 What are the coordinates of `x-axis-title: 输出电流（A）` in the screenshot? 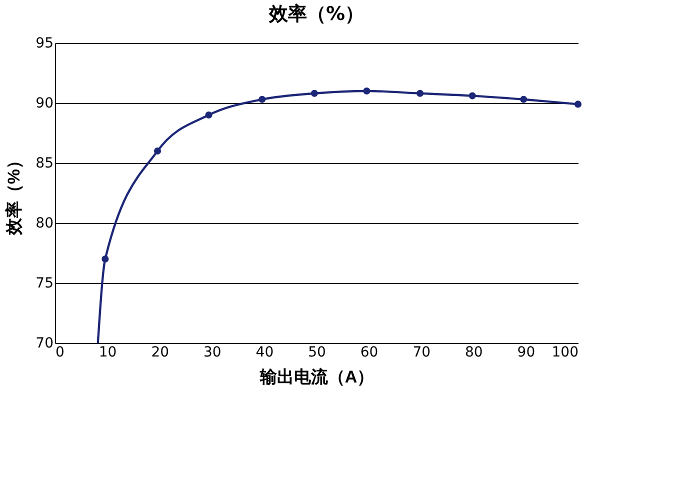 It's located at (316, 377).